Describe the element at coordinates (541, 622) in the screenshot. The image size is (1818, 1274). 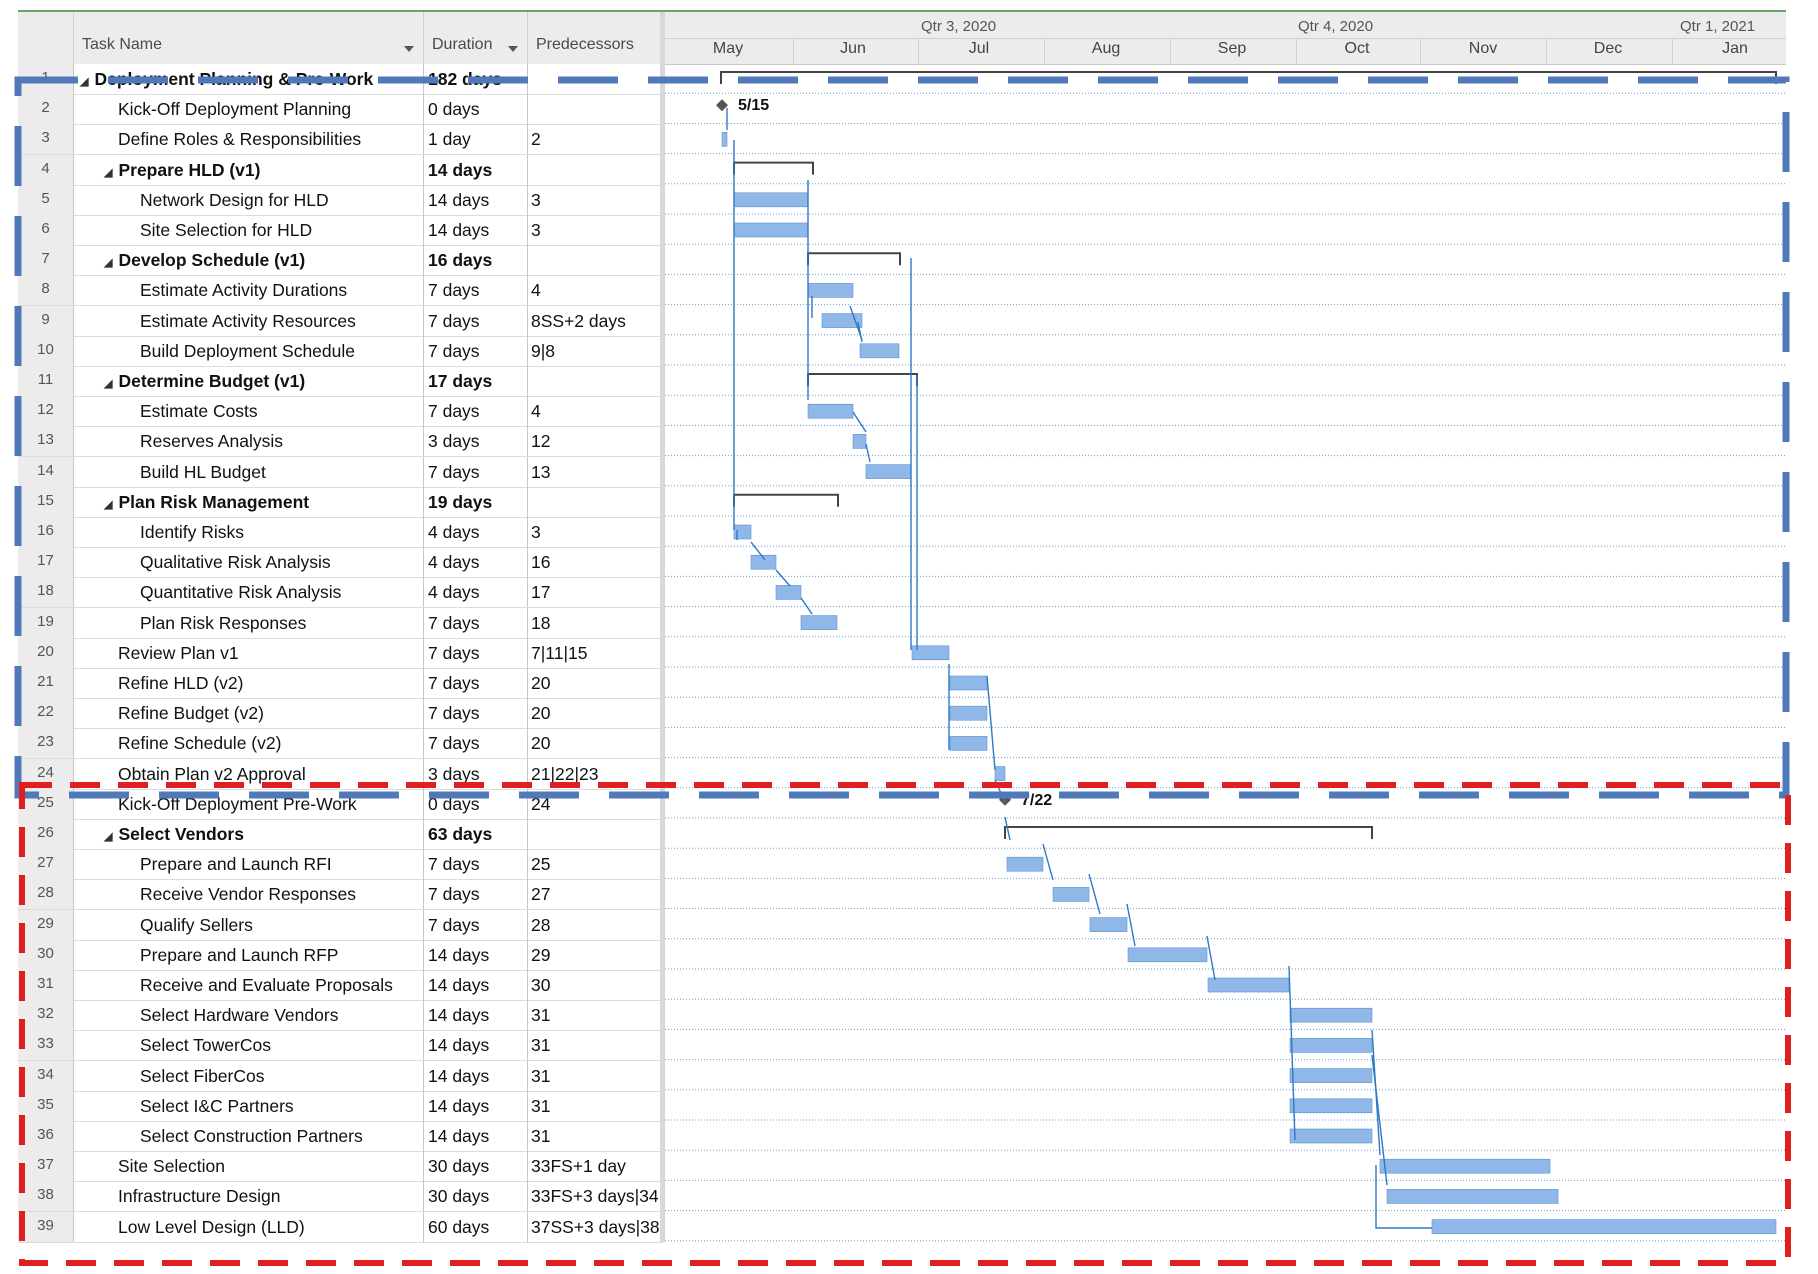
I see `predecessors-cell: 18` at that location.